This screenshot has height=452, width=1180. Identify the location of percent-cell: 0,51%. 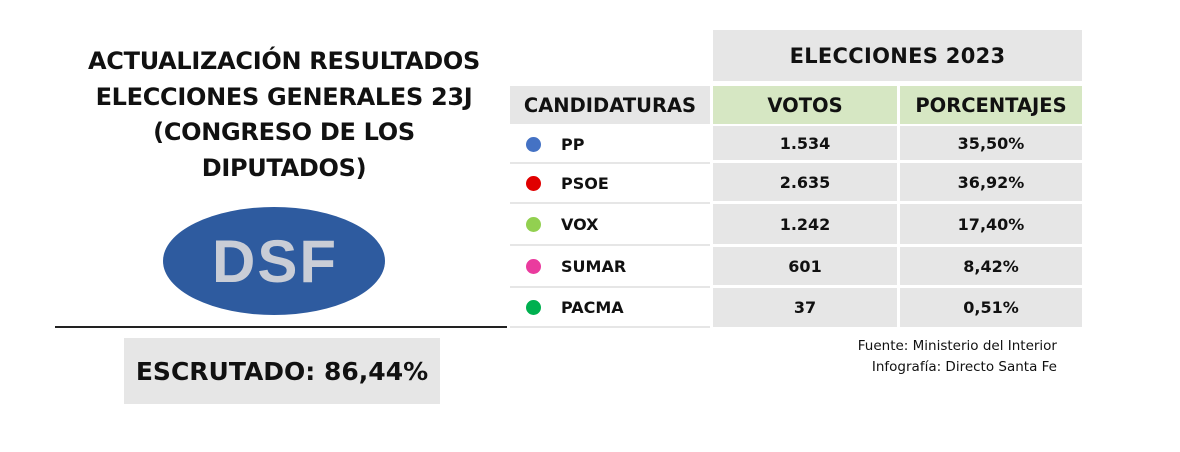
(991, 307).